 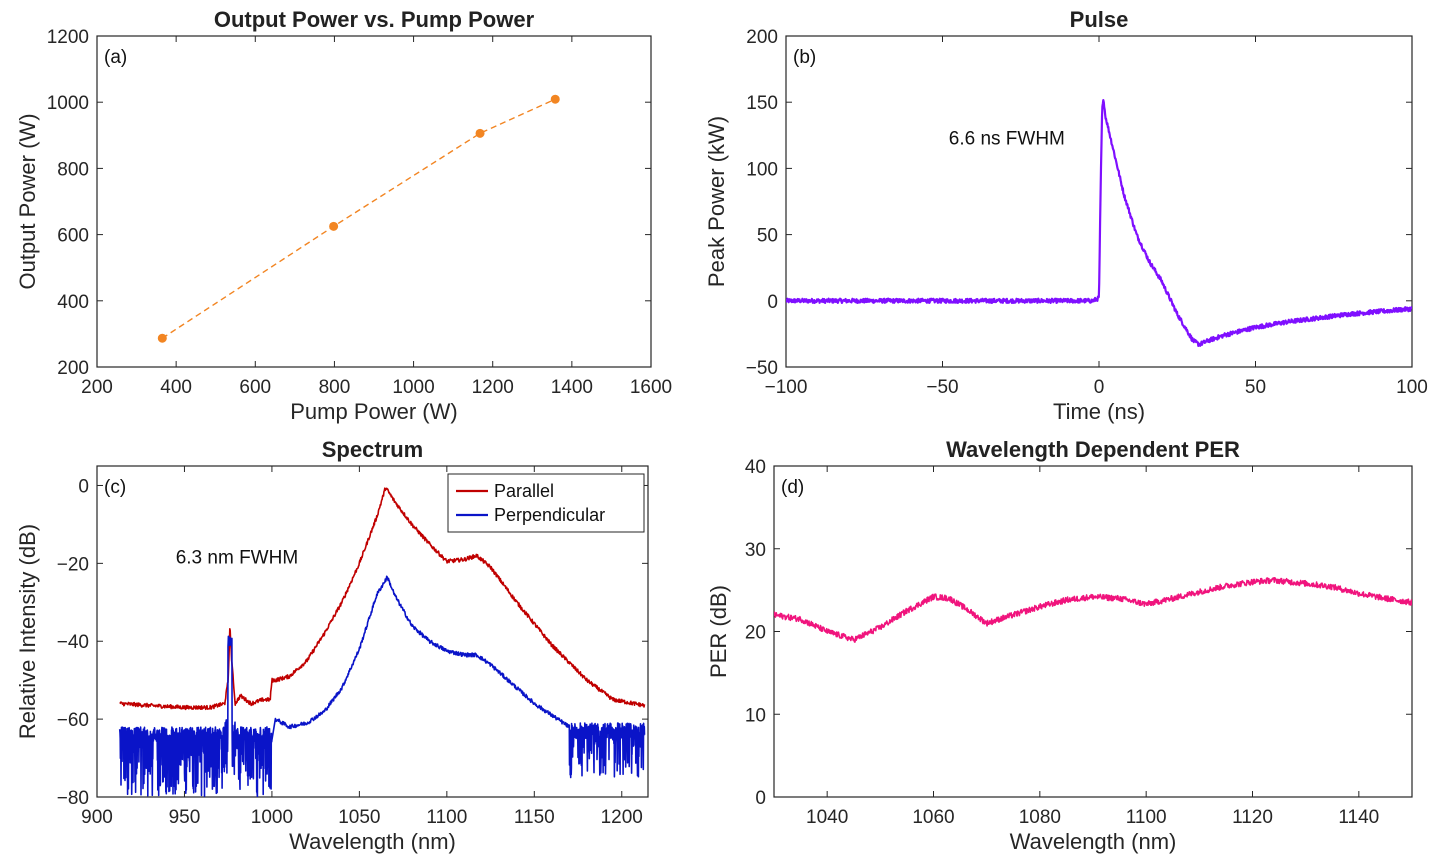 I want to click on chart-title: Output Power vs. Pump Power, so click(x=374, y=19).